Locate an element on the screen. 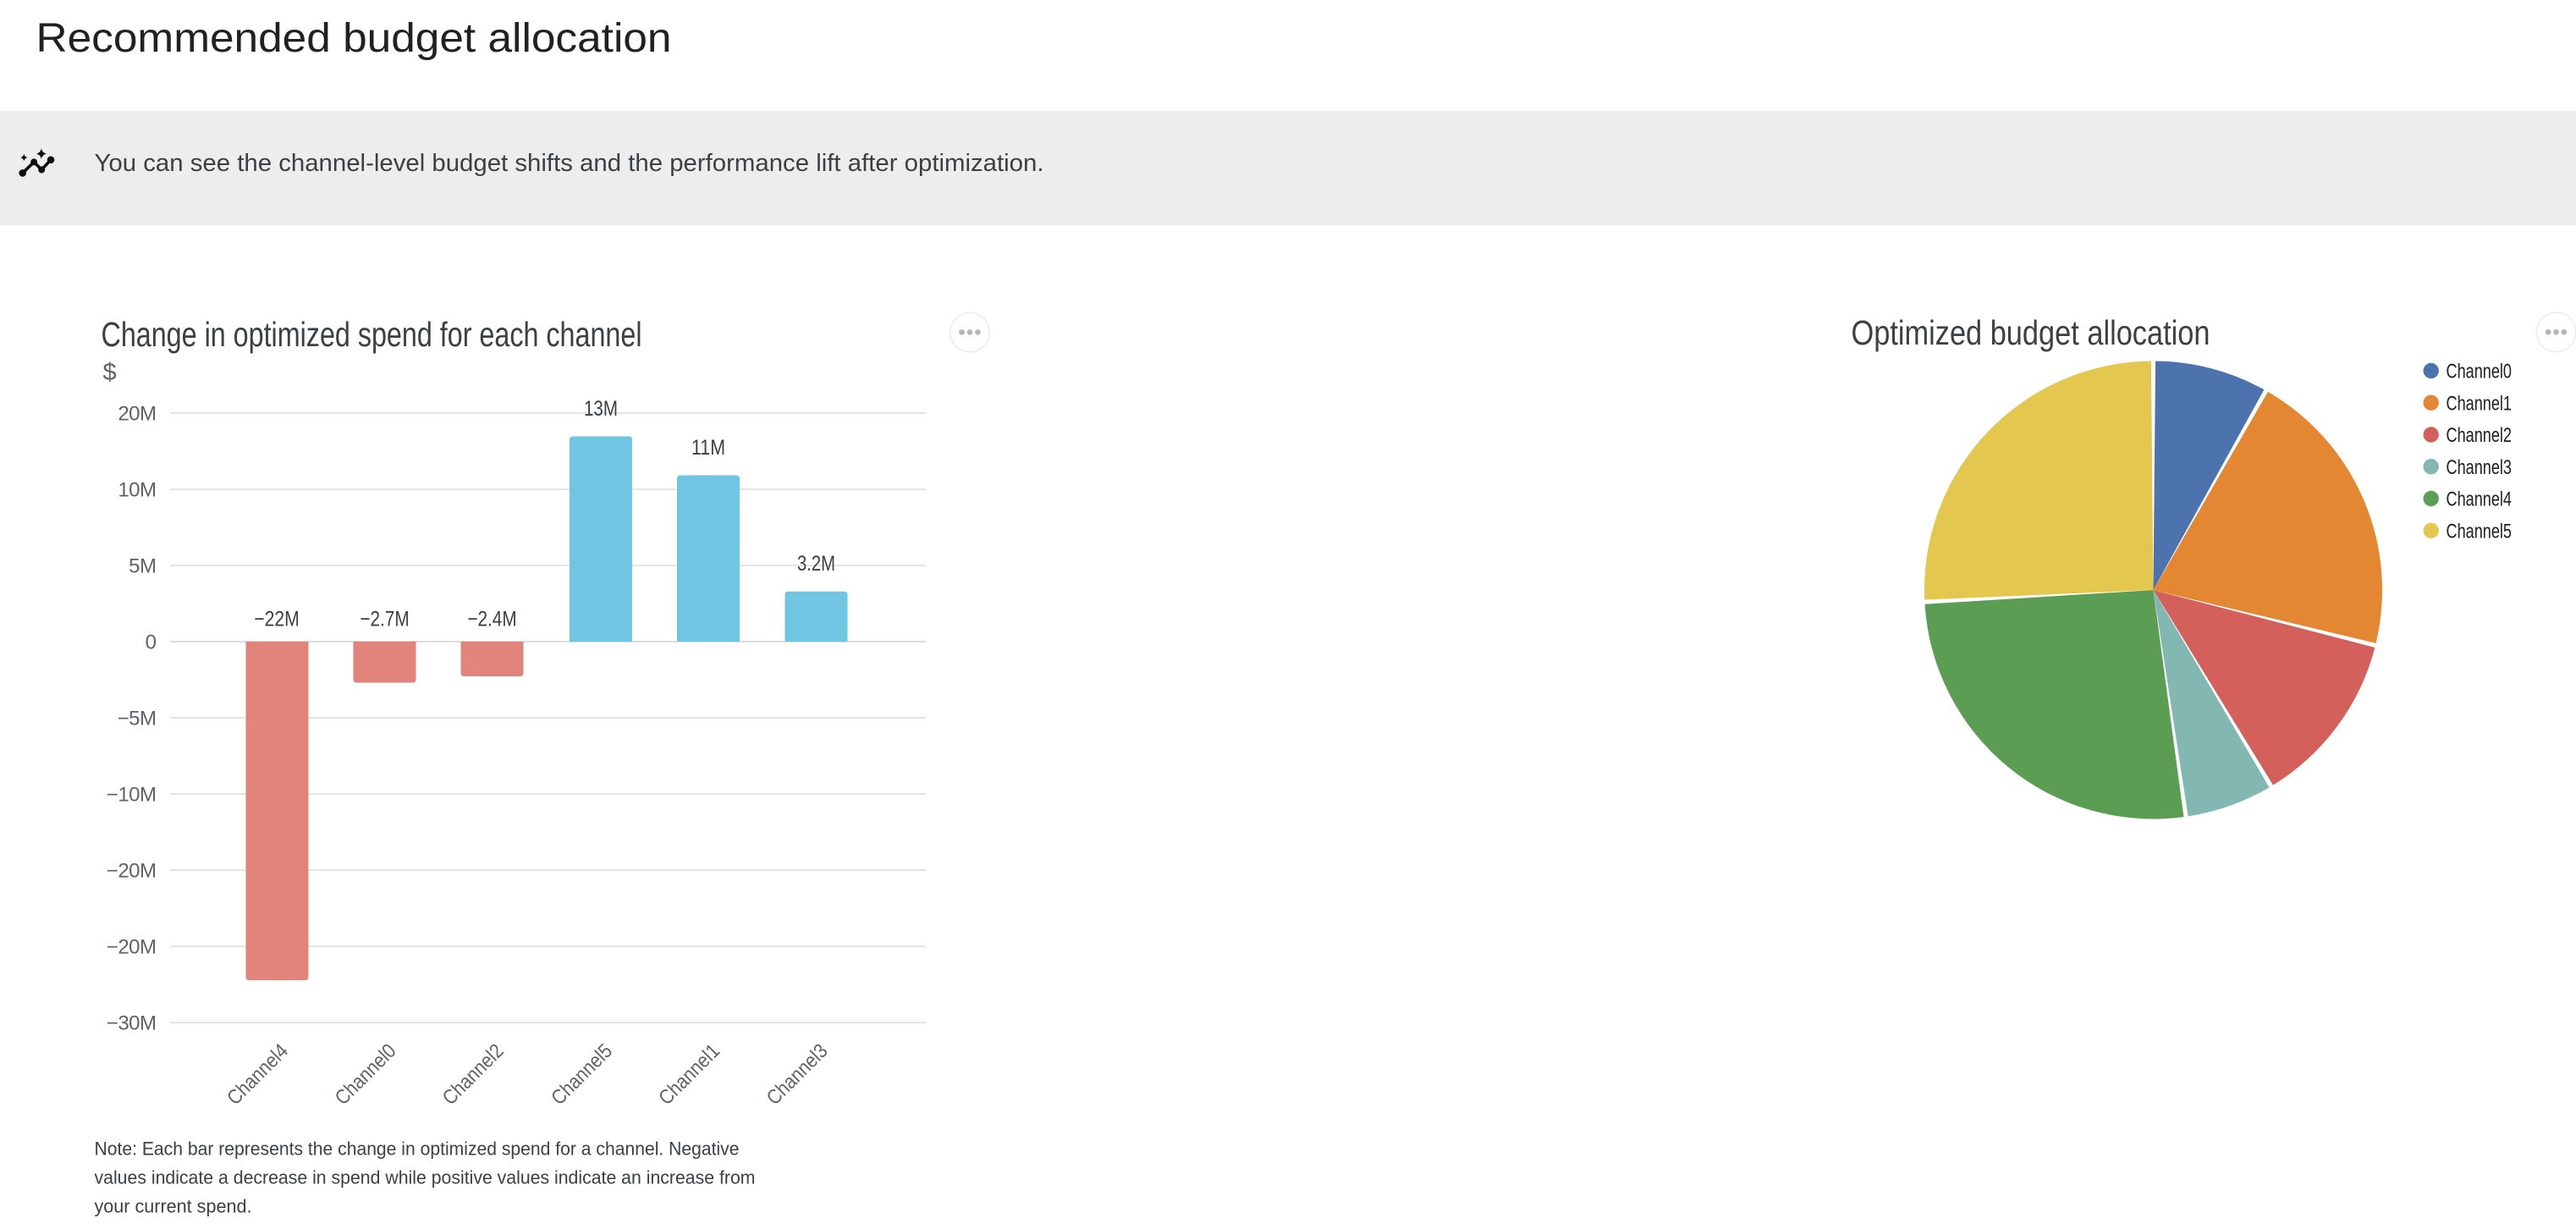 The height and width of the screenshot is (1224, 2576). svg-text: 20M is located at coordinates (137, 414).